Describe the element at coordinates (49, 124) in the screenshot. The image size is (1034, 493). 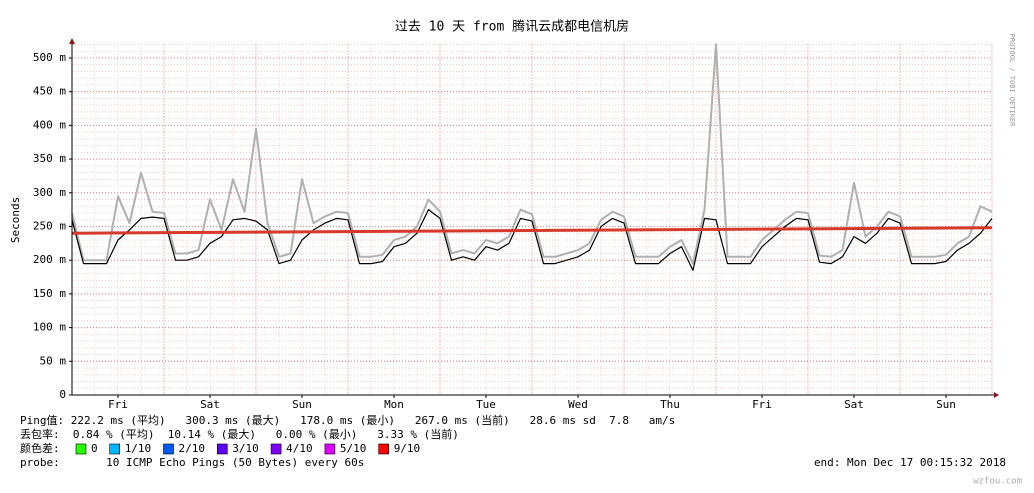
I see `y-tick-label: 400 m` at that location.